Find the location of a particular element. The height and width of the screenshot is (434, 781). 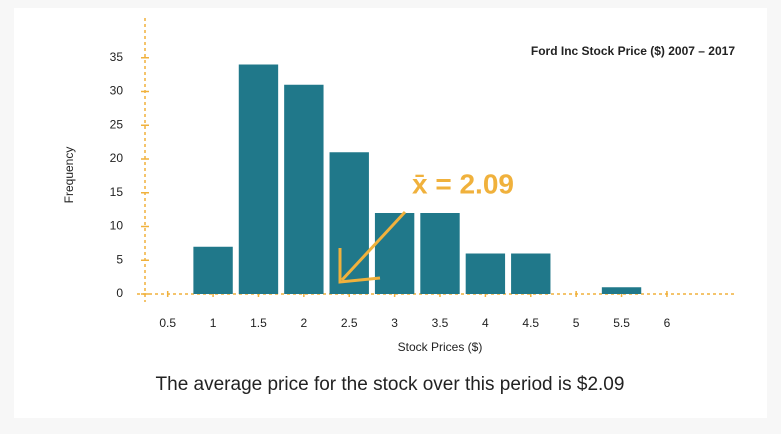

x-axis-label: Stock Prices ($) is located at coordinates (440, 347).